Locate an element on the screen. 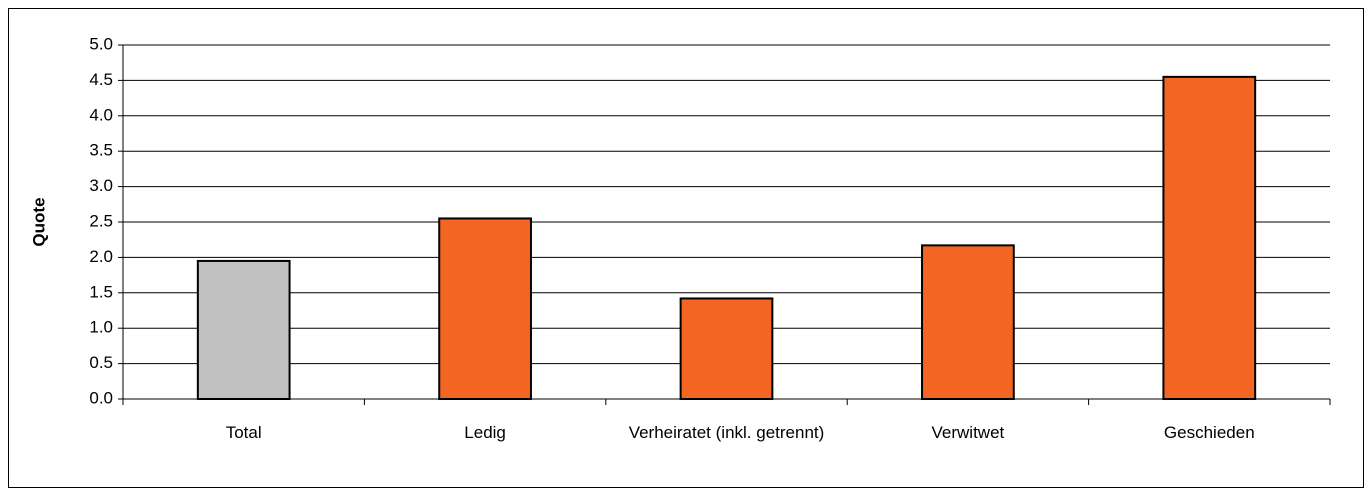  y-tick-label: 5.0 is located at coordinates (101, 43).